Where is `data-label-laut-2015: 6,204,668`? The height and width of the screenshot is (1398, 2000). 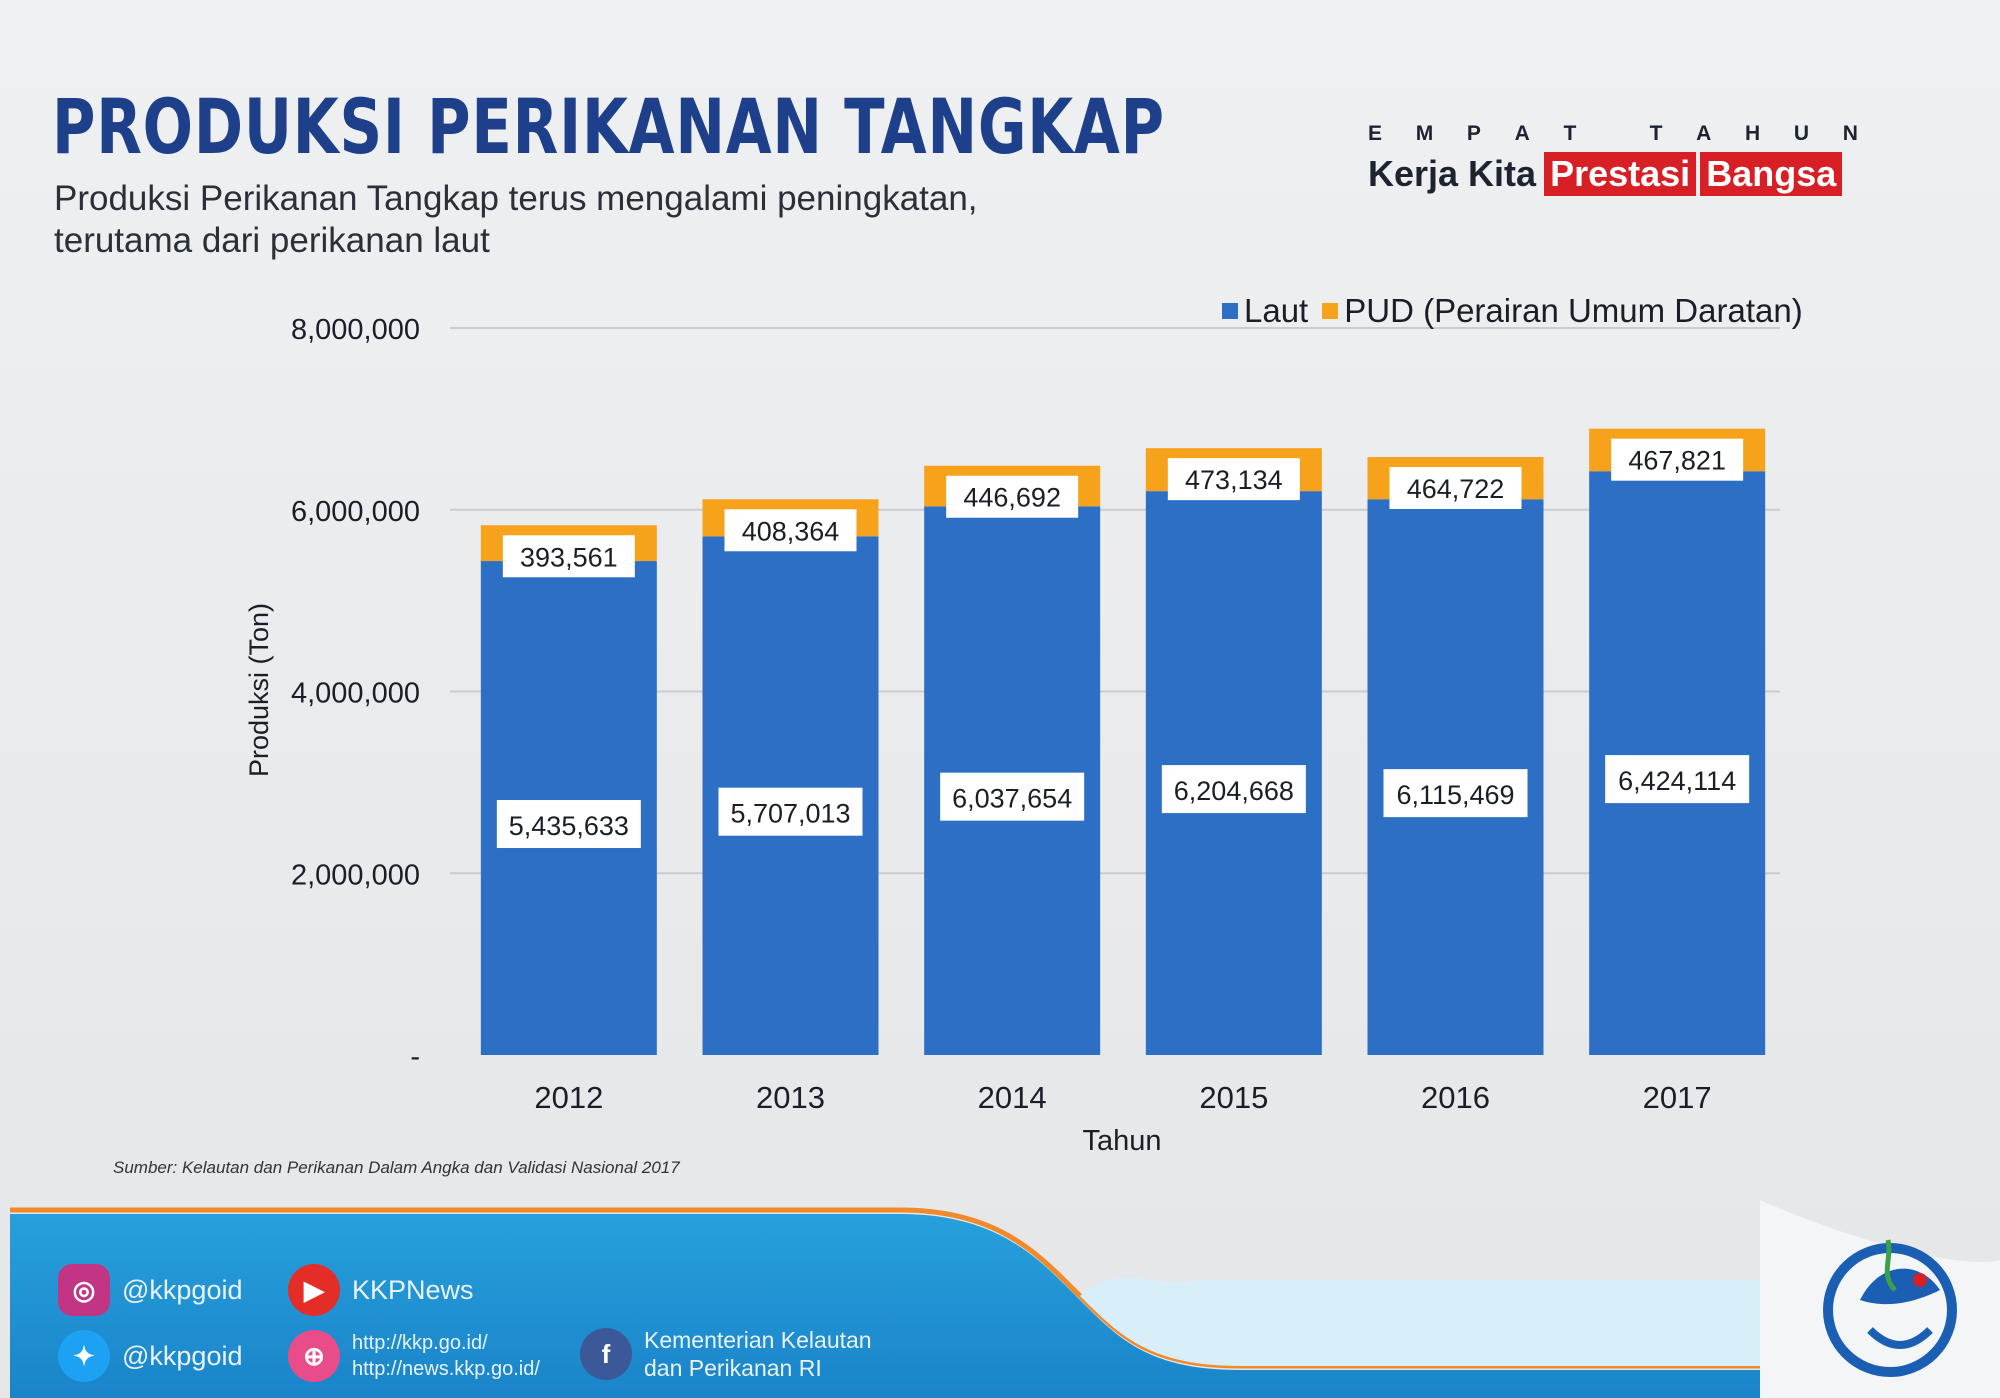 data-label-laut-2015: 6,204,668 is located at coordinates (1234, 791).